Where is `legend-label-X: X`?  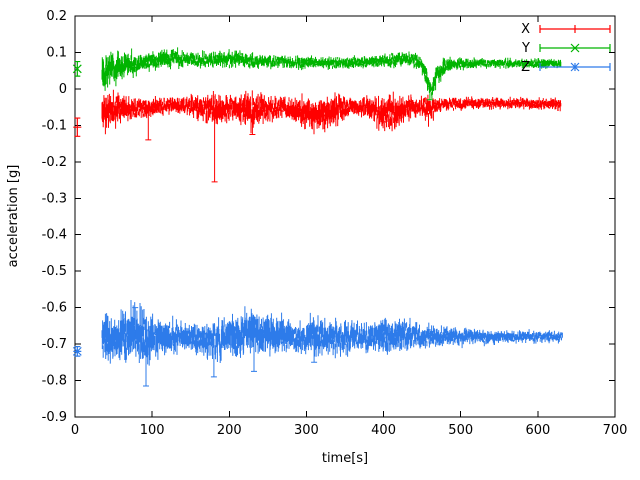 legend-label-X: X is located at coordinates (525, 29).